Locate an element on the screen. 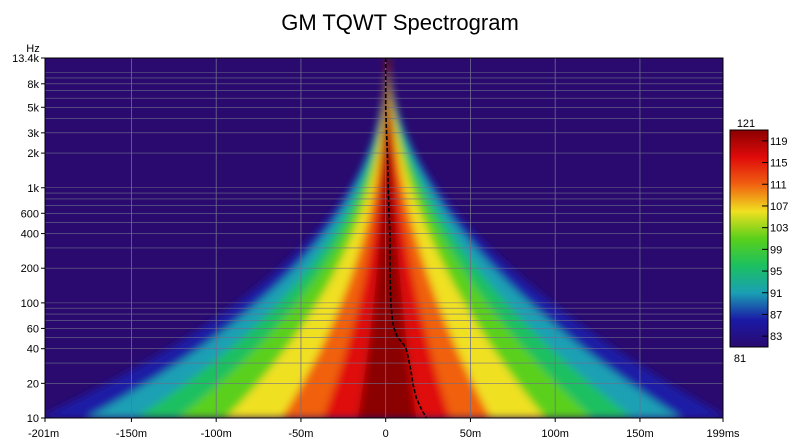 The width and height of the screenshot is (800, 445). x-tick-label: 199ms is located at coordinates (723, 434).